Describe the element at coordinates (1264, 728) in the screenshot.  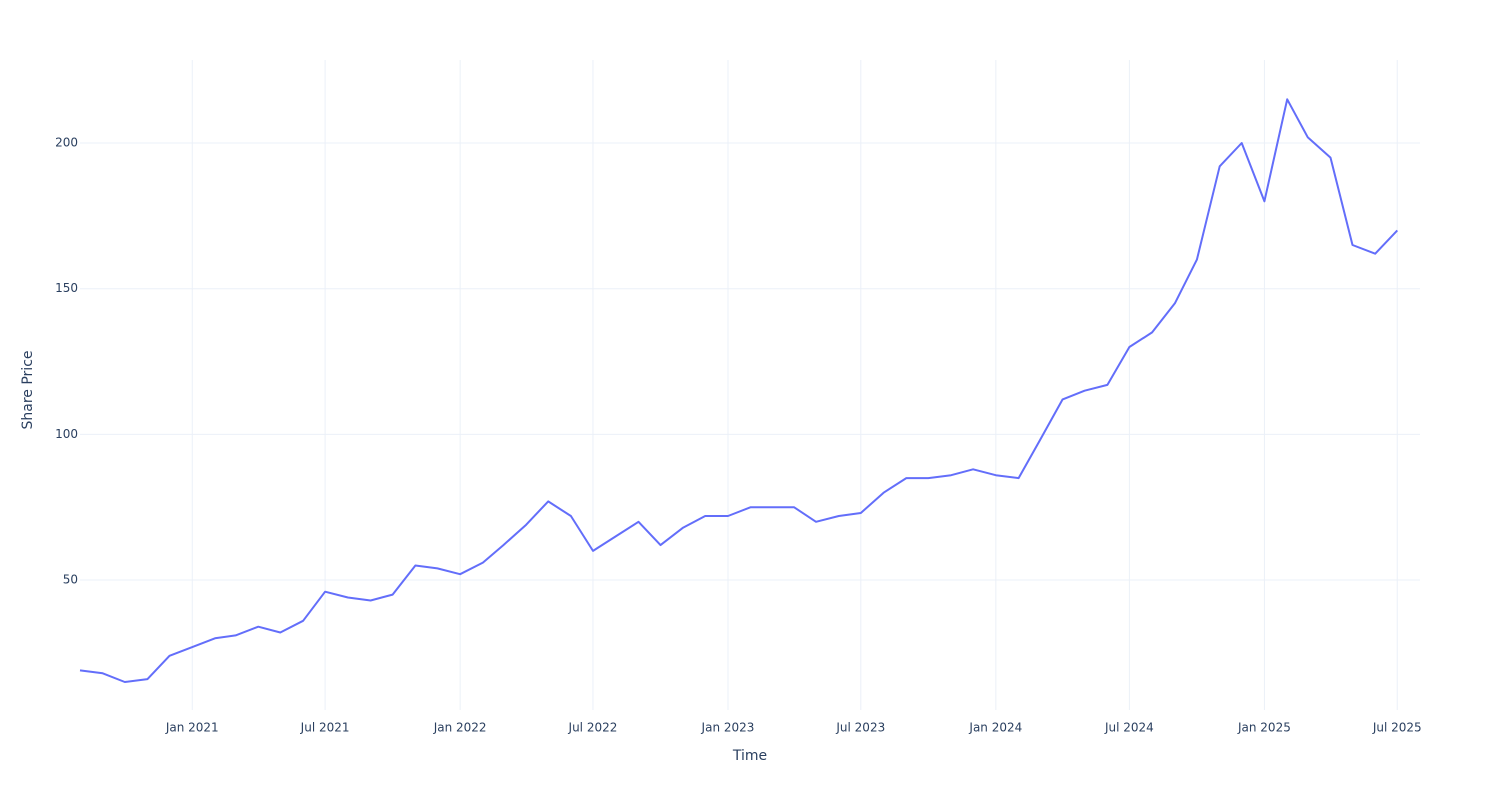
I see `x-tick-label: Jan 2025` at that location.